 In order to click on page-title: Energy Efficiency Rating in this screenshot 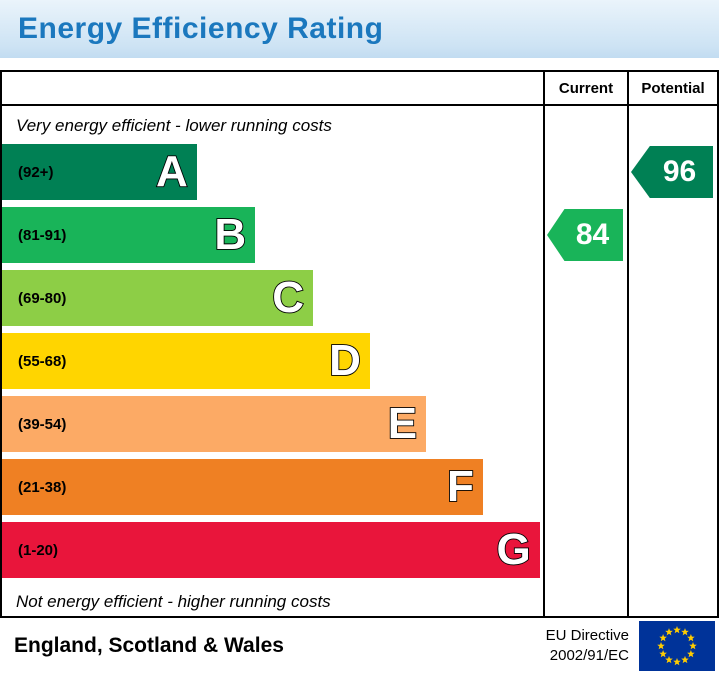, I will do `click(201, 28)`.